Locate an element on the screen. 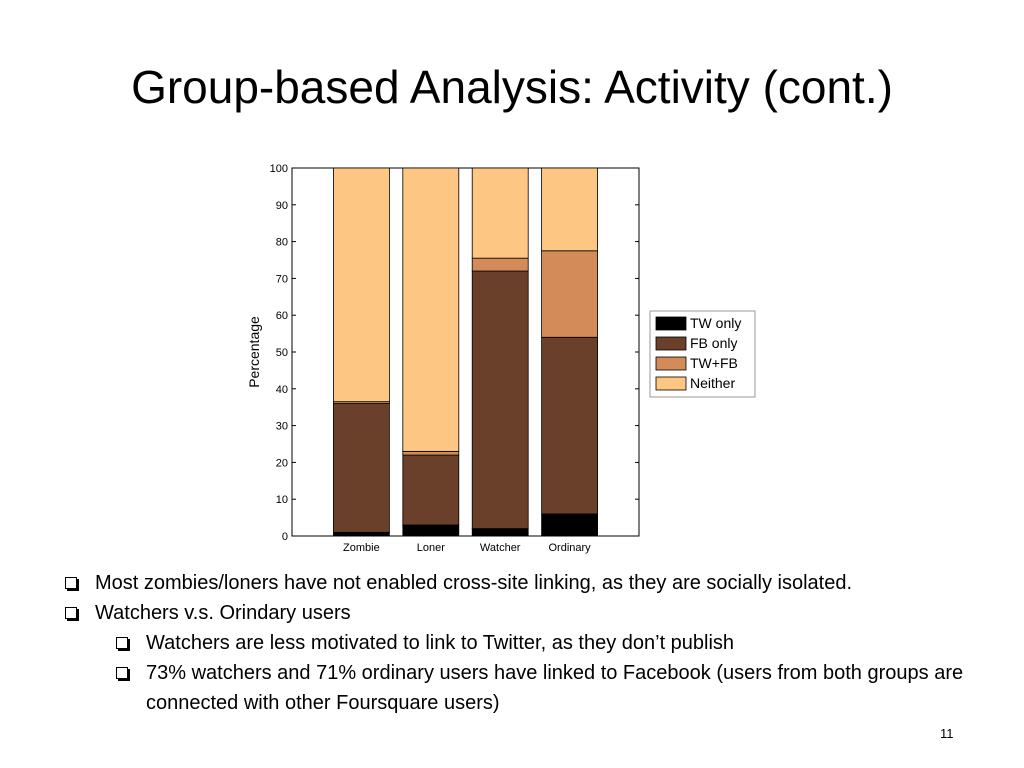 The height and width of the screenshot is (768, 1024). slide-title: Group-based Analysis: Activity (cont.) is located at coordinates (512, 87).